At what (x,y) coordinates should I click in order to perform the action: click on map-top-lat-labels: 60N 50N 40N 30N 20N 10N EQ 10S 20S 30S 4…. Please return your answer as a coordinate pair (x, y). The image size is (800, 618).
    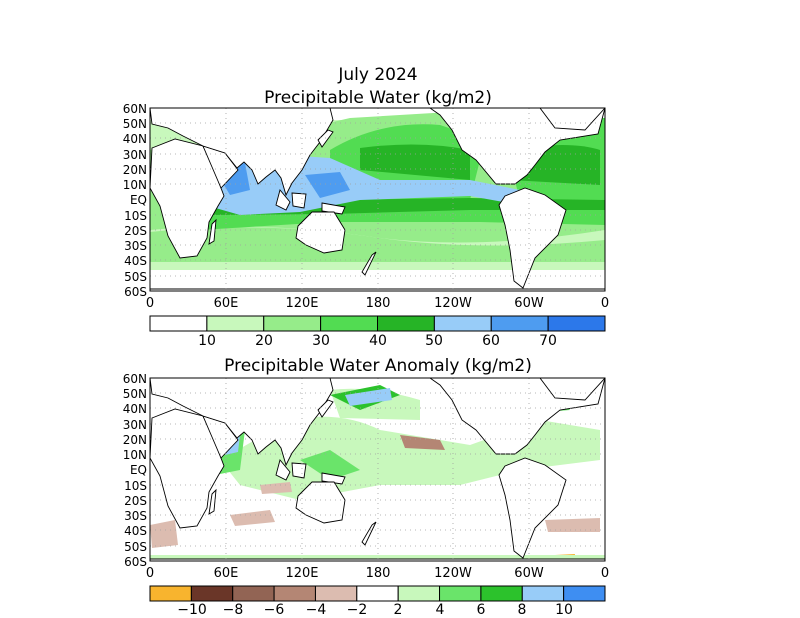
    Looking at the image, I should click on (135, 200).